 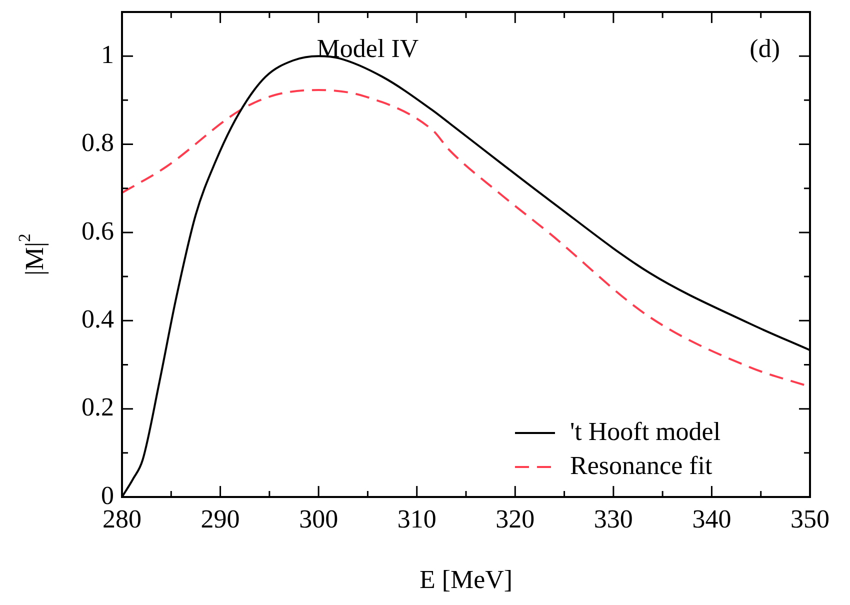 What do you see at coordinates (107, 54) in the screenshot?
I see `y-tick-label: 1` at bounding box center [107, 54].